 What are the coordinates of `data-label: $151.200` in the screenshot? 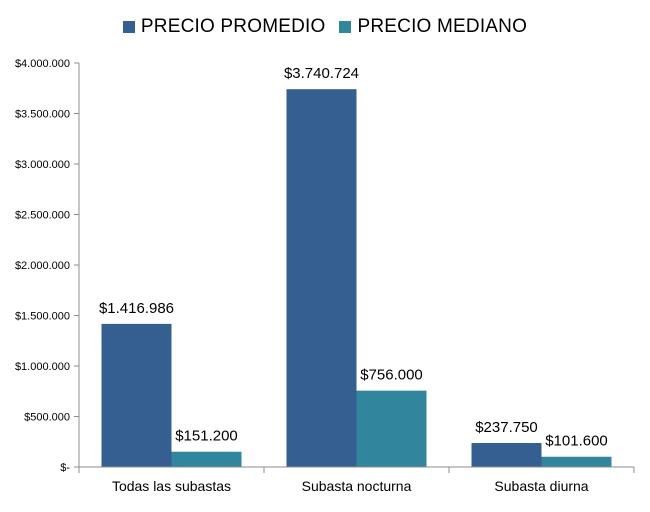 It's located at (206, 436).